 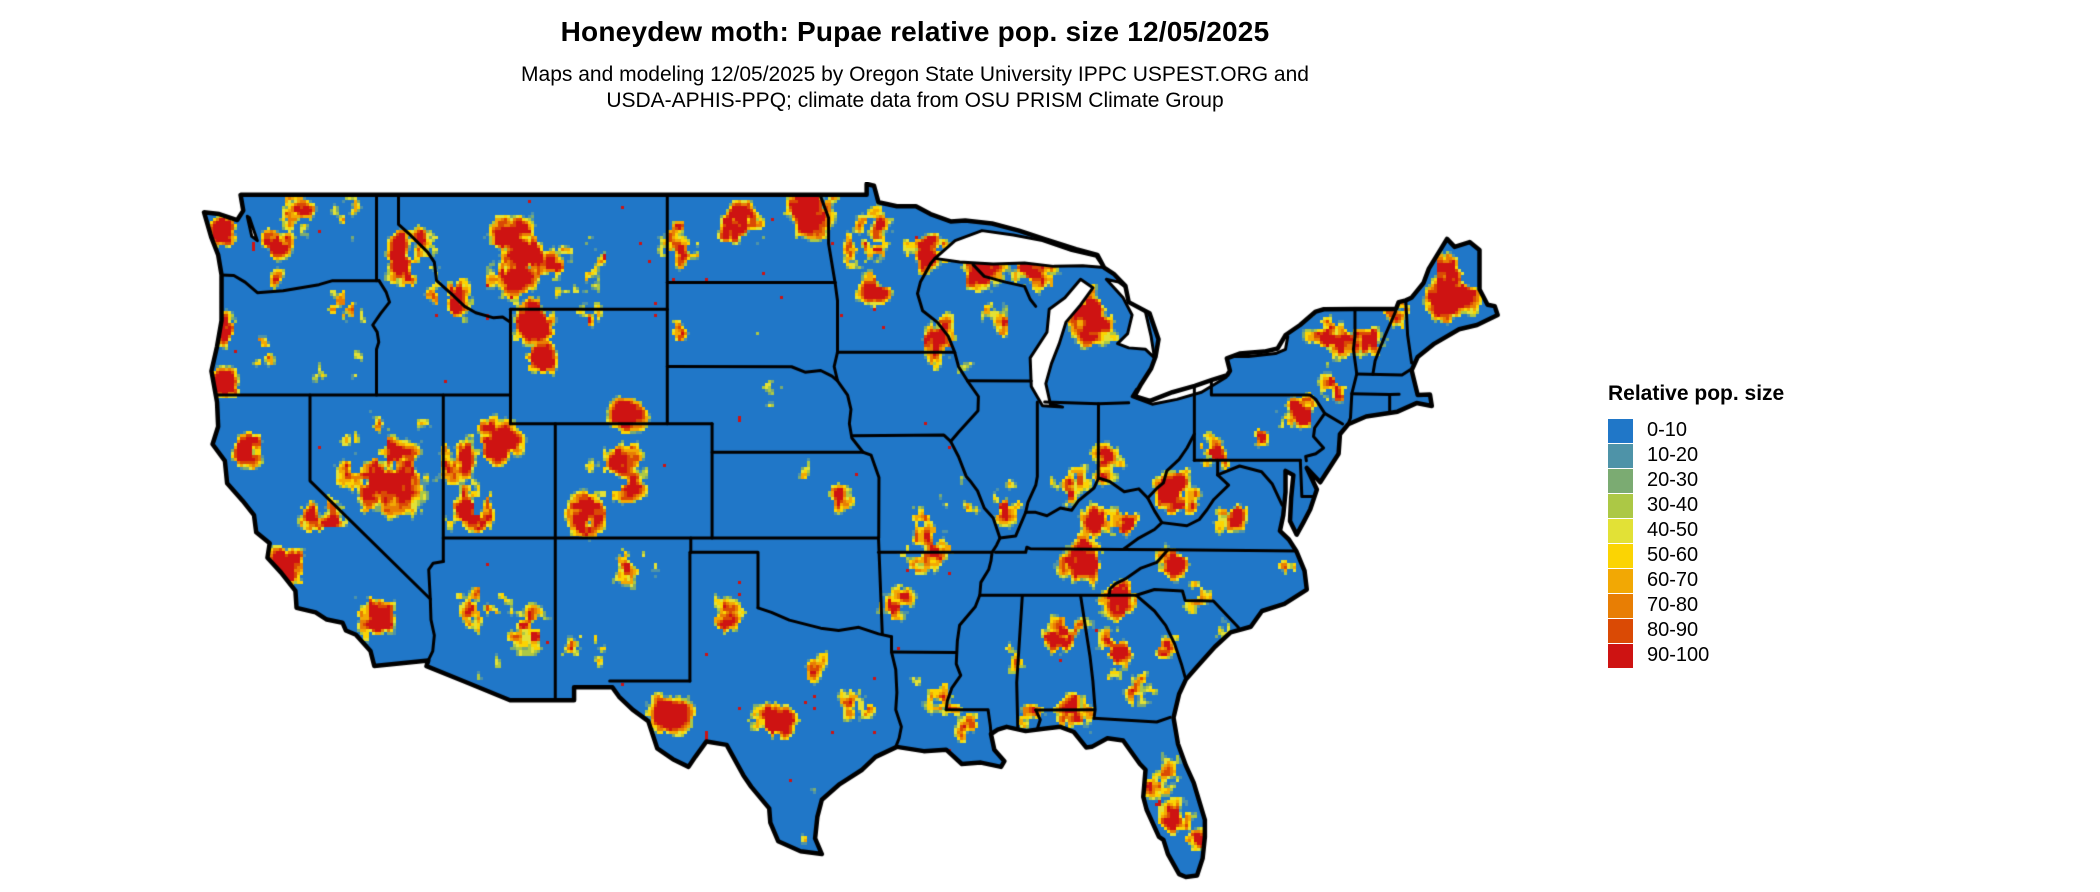 What do you see at coordinates (1728, 630) in the screenshot?
I see `legend-item: 80-90` at bounding box center [1728, 630].